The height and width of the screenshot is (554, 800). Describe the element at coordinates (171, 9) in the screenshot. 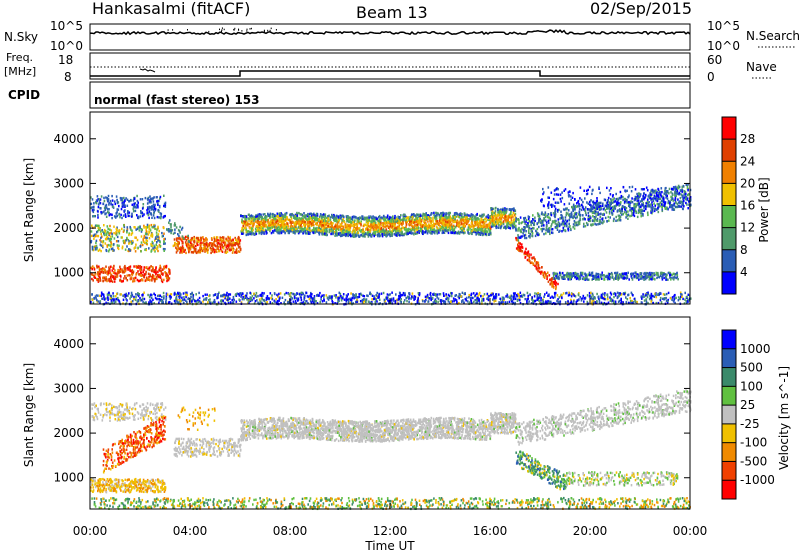

I see `station-title: Hankasalmi (fitACF)` at that location.